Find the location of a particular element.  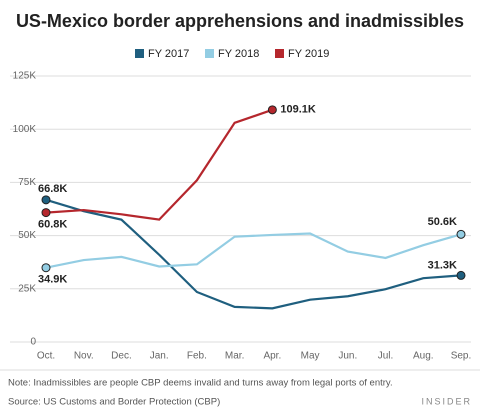

x-tick-label: Jan. is located at coordinates (159, 356).